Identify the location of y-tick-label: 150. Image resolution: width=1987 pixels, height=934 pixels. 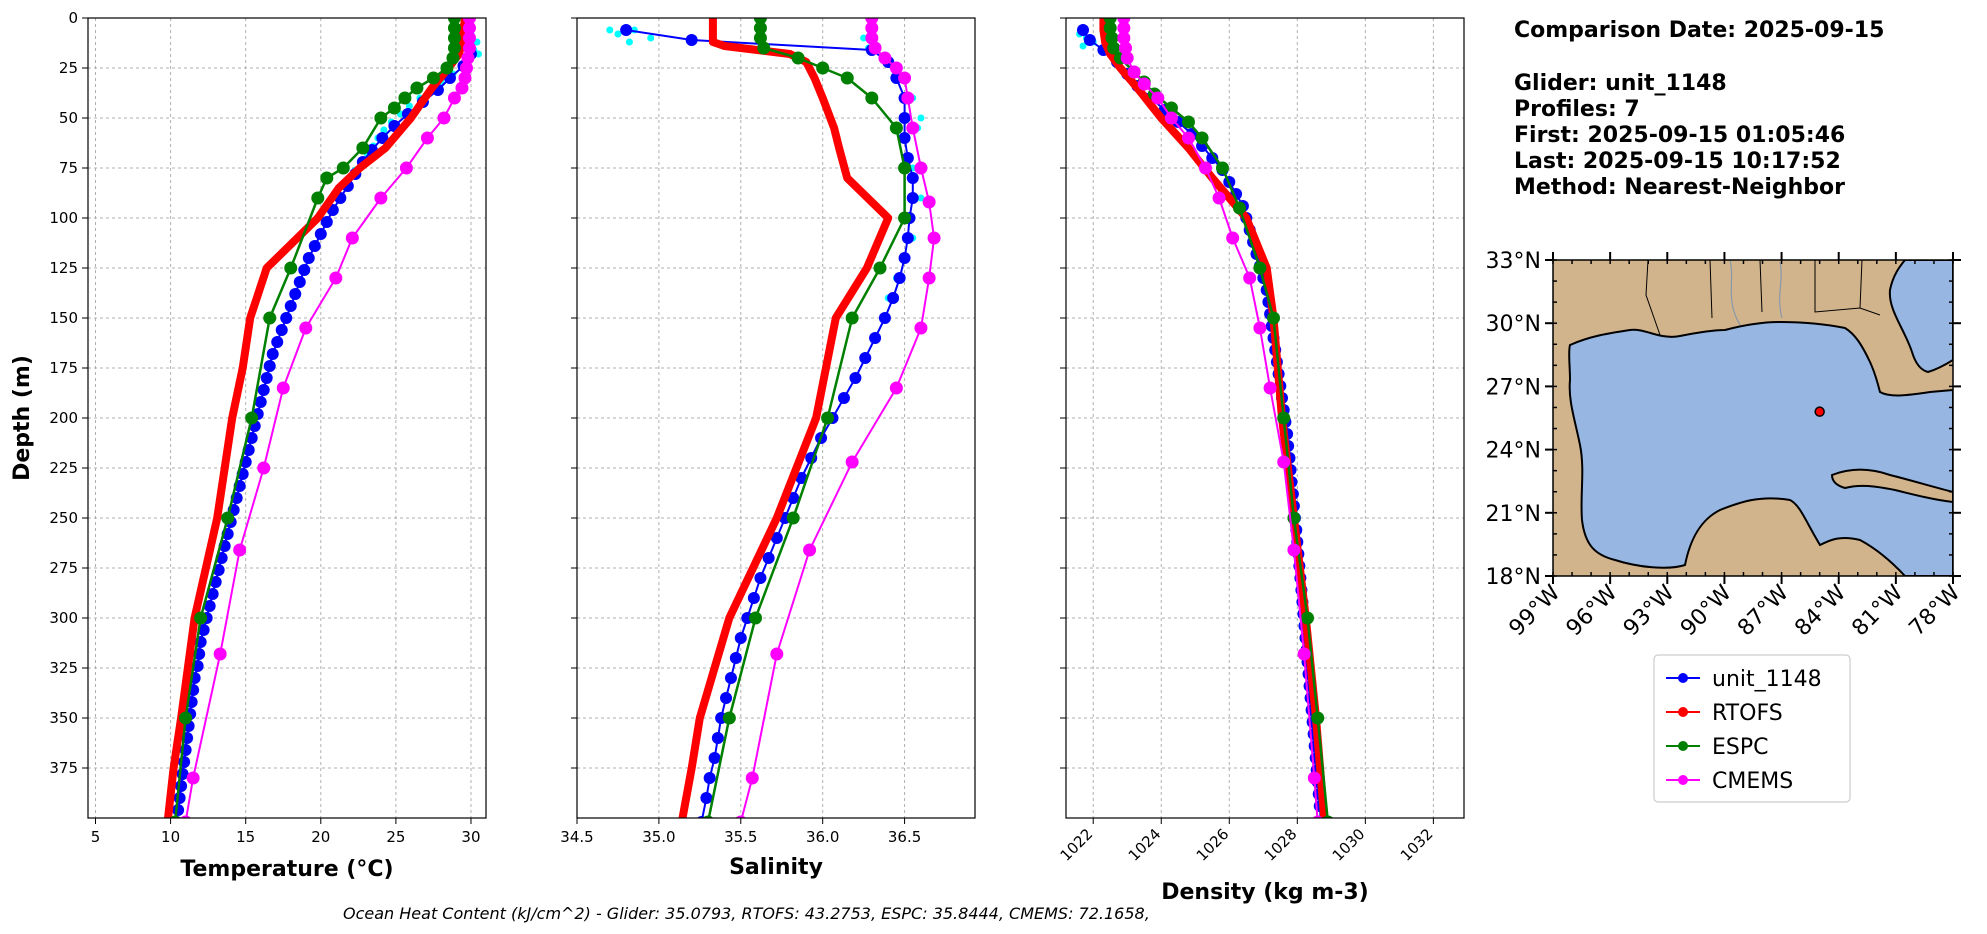
(63, 318).